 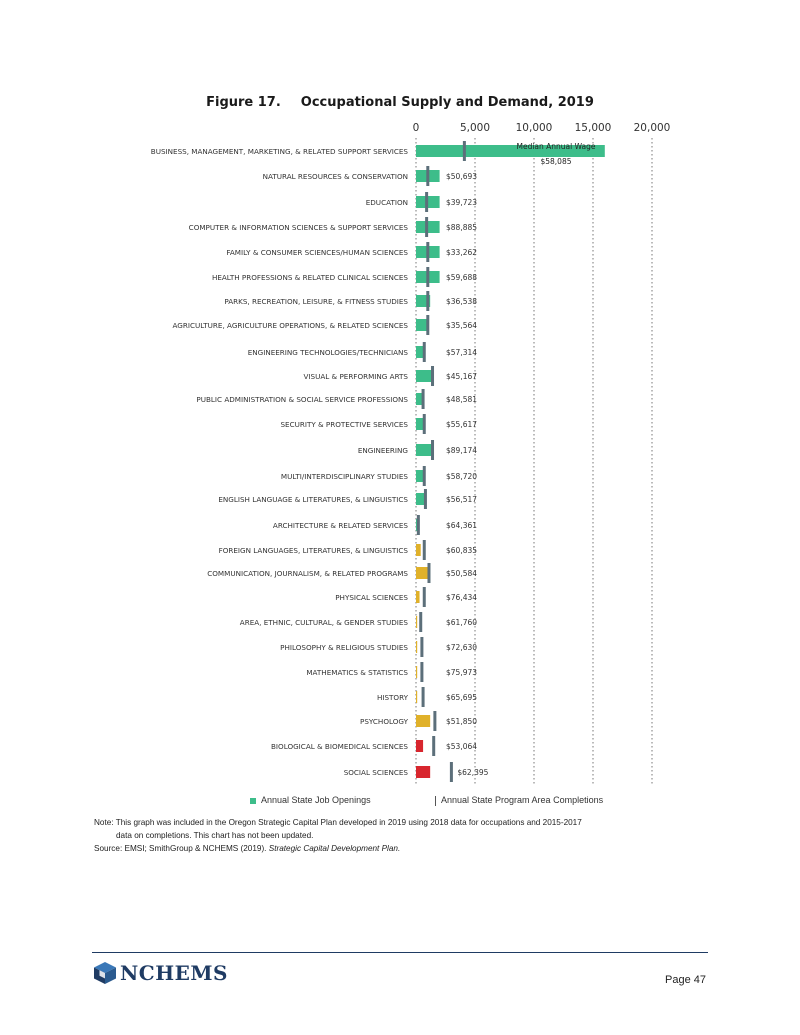 I want to click on median-wage-value: $58,085, so click(x=555, y=161).